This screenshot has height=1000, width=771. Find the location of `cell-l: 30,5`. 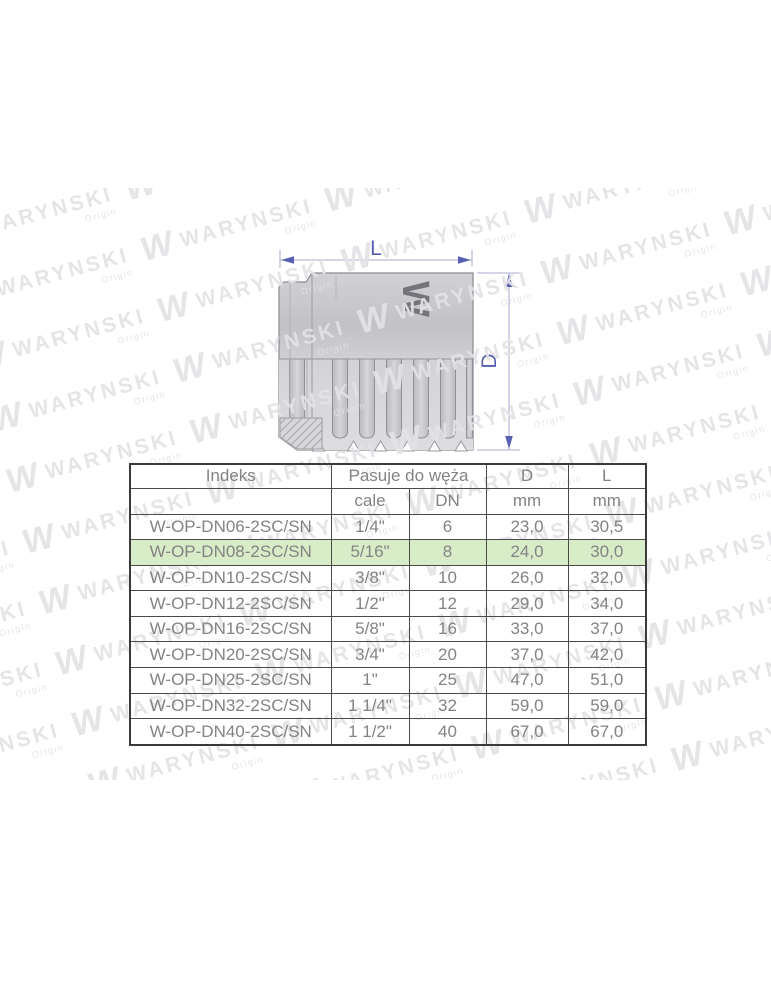

cell-l: 30,5 is located at coordinates (607, 527).